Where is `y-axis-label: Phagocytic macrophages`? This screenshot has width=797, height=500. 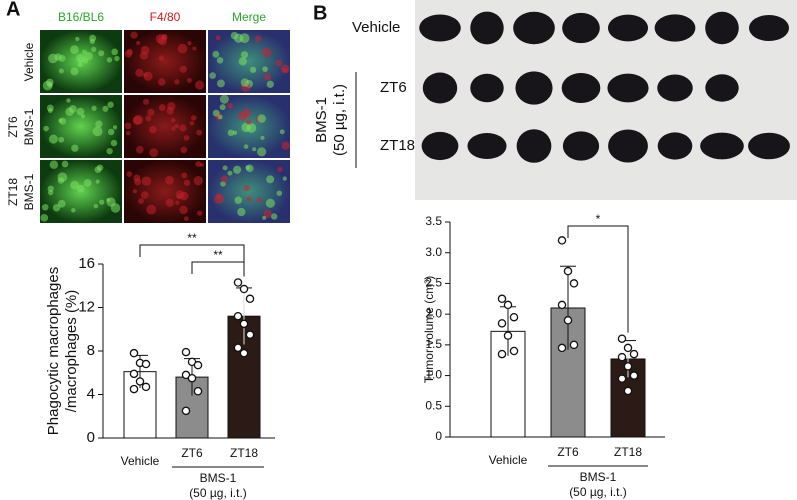
y-axis-label: Phagocytic macrophages is located at coordinates (53, 351).